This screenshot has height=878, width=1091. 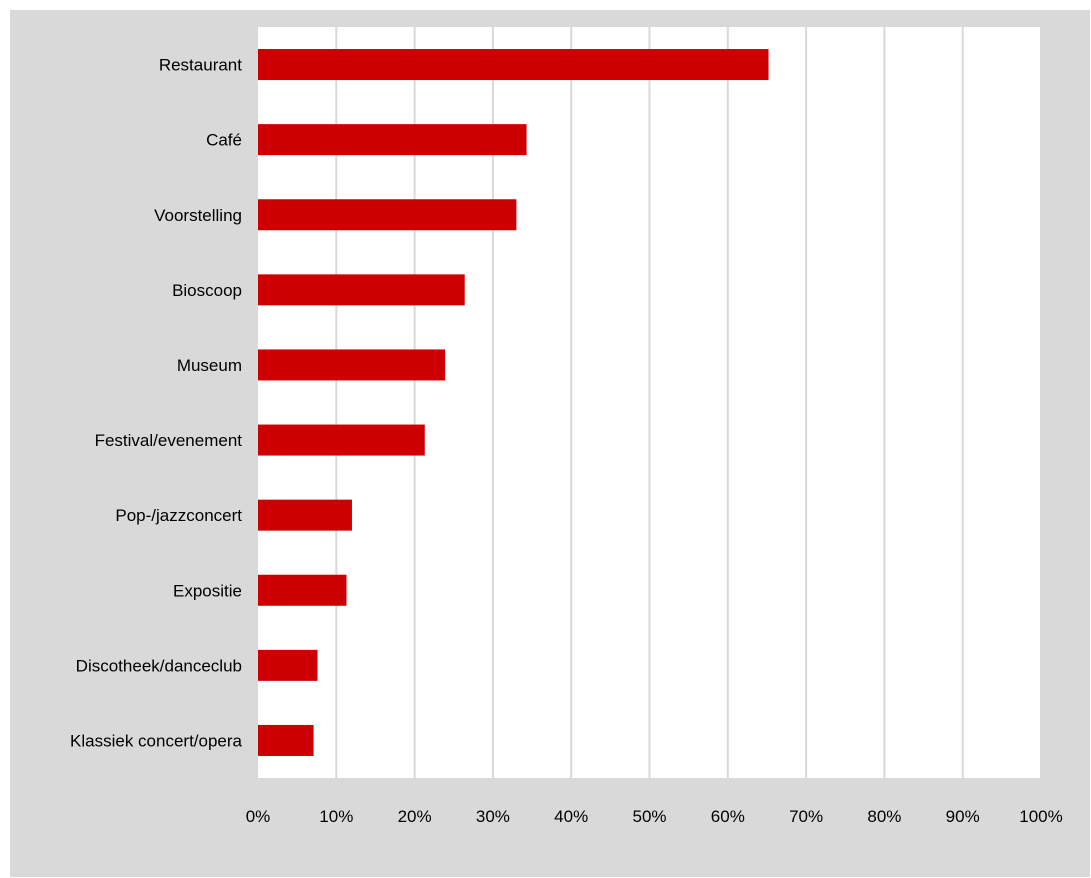 I want to click on x-tick-label: 20%, so click(x=415, y=816).